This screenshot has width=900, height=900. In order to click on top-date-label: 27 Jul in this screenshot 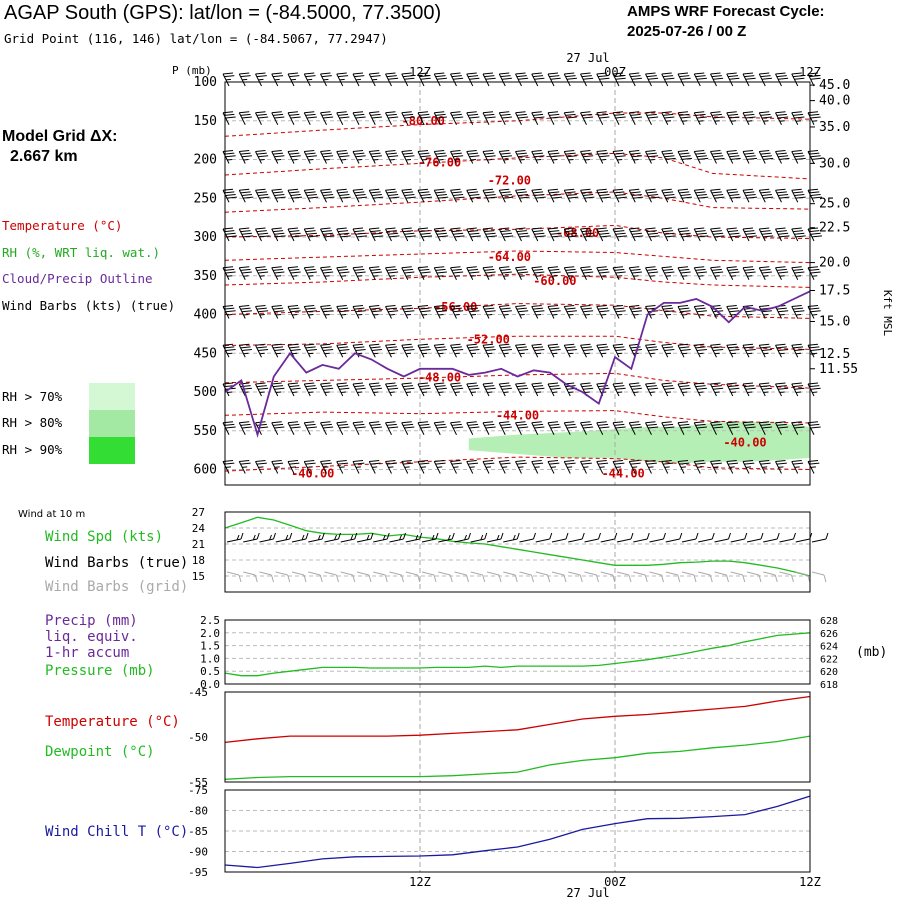, I will do `click(587, 58)`.